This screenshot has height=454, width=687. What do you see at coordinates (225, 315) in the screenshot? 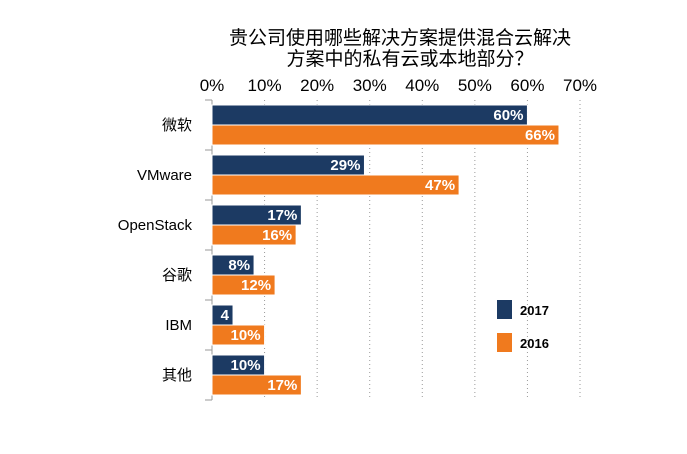
I see `data-label: 4` at bounding box center [225, 315].